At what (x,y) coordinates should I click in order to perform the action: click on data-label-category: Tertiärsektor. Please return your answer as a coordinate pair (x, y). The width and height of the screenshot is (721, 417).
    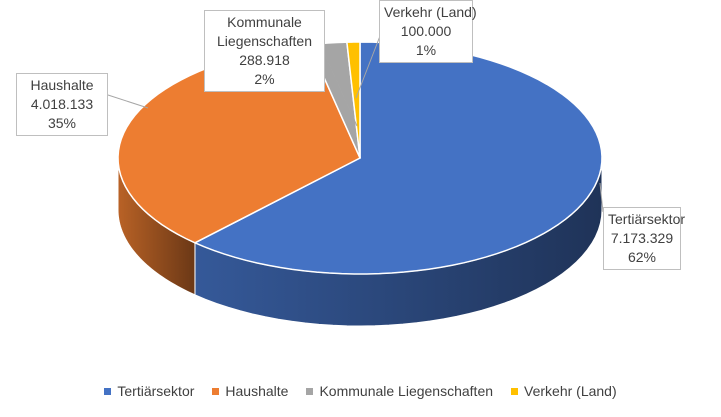
    Looking at the image, I should click on (647, 219).